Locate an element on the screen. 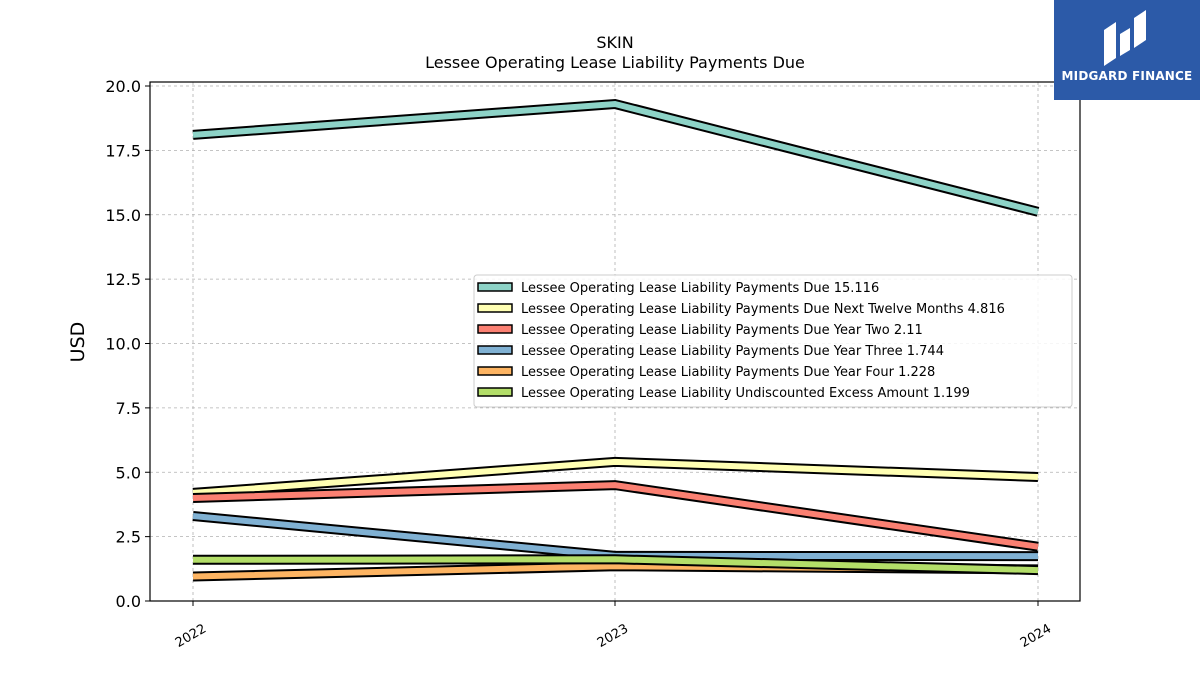  logo-text: MIDGARD FINANCE is located at coordinates (1127, 76).